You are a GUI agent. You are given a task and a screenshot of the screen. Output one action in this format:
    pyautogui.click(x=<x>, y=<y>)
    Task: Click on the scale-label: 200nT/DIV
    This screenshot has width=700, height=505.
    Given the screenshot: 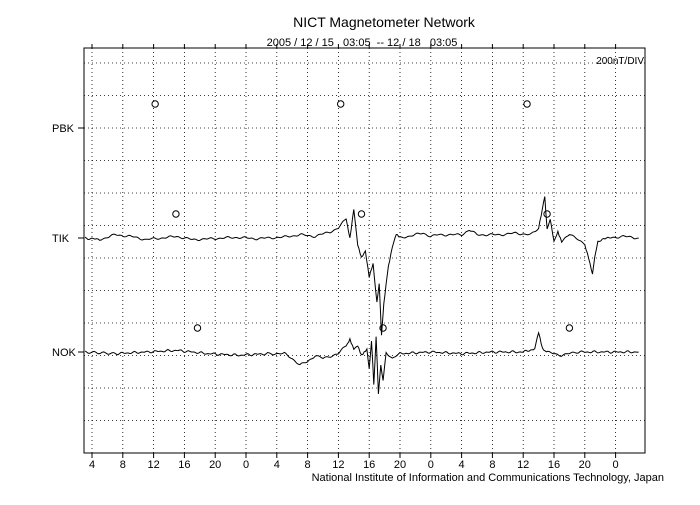 What is the action you would take?
    pyautogui.click(x=620, y=61)
    